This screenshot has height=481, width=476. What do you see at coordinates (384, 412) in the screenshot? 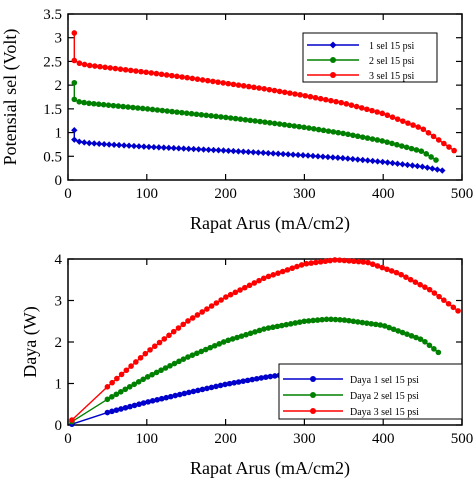
I see `legend-label: Daya 3 sel 15 psi` at bounding box center [384, 412].